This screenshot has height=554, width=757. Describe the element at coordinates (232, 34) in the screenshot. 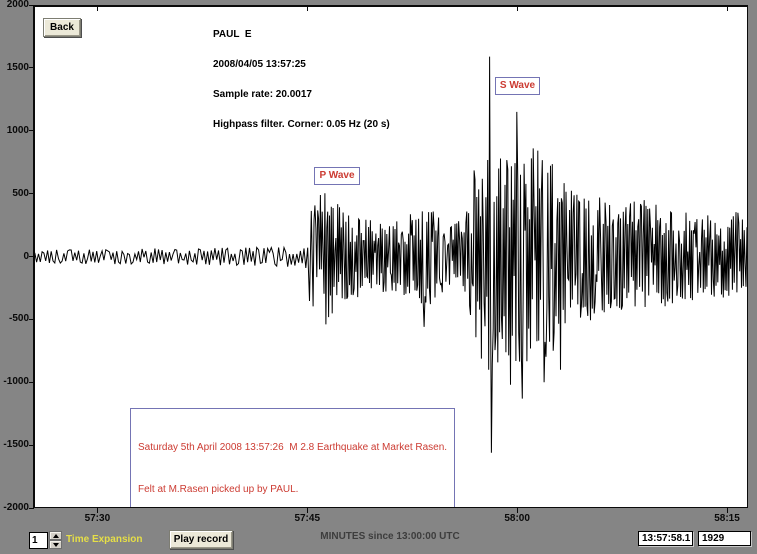

I see `station-name: PAUL E` at that location.